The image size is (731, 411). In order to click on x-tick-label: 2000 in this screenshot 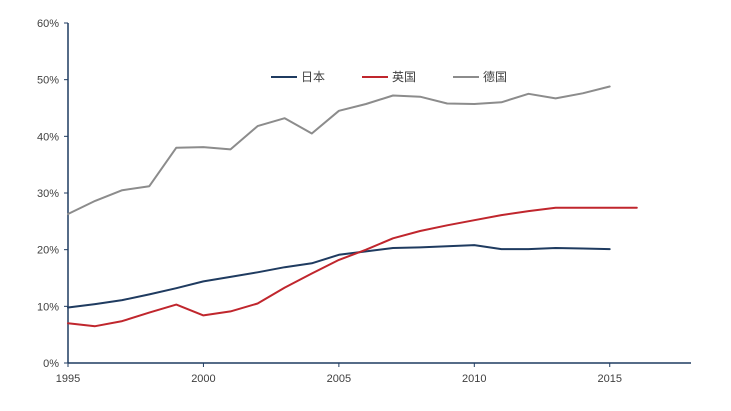, I will do `click(203, 379)`.